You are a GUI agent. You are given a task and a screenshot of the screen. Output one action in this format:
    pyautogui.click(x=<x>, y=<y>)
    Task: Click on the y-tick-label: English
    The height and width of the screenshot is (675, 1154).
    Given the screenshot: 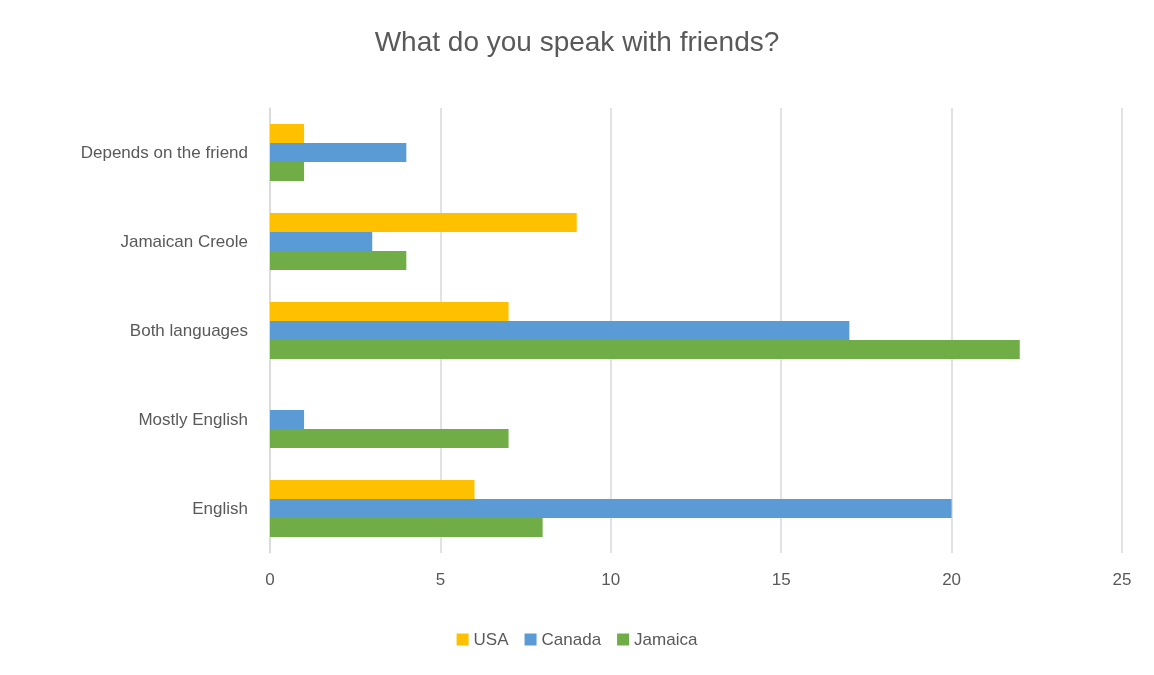 What is the action you would take?
    pyautogui.click(x=220, y=508)
    